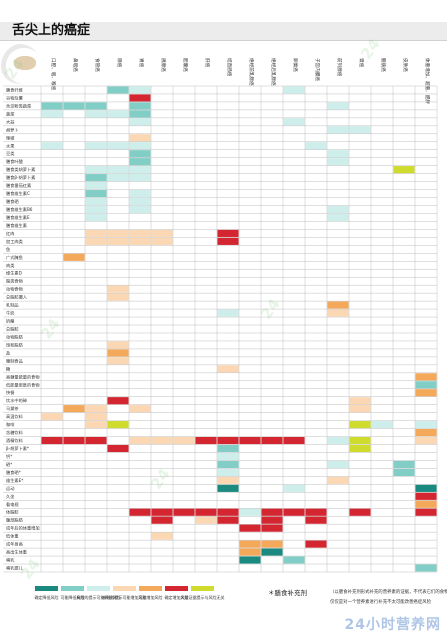 The image size is (447, 640). Describe the element at coordinates (151, 597) in the screenshot. I see `legend-label: 可能增加风险` at that location.